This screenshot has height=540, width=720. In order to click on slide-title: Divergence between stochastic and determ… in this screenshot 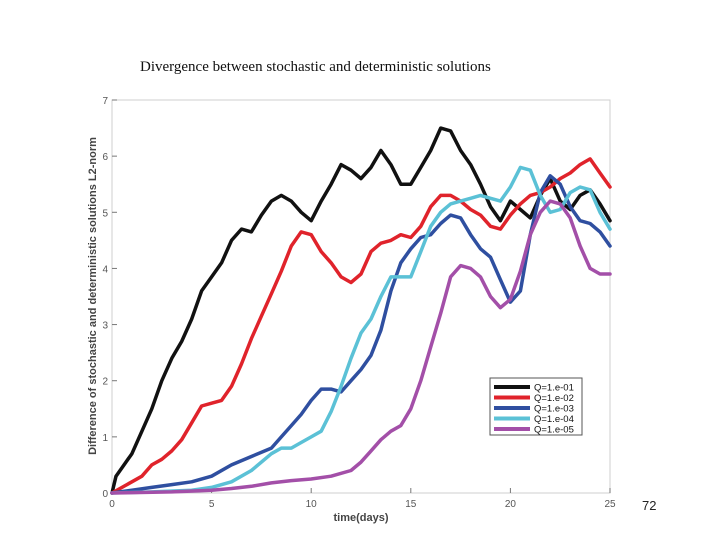, I will do `click(315, 67)`.